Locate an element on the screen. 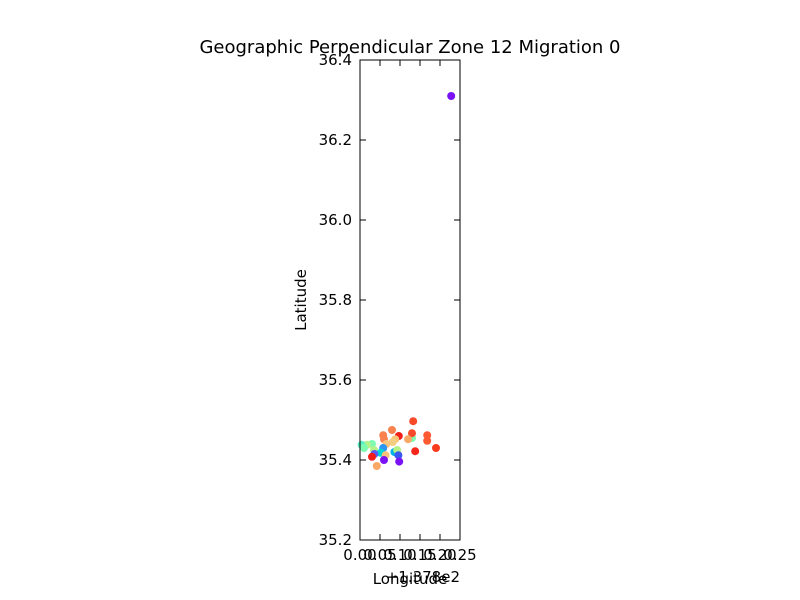 The image size is (800, 600). y-tick-label: 36.2 is located at coordinates (335, 140).